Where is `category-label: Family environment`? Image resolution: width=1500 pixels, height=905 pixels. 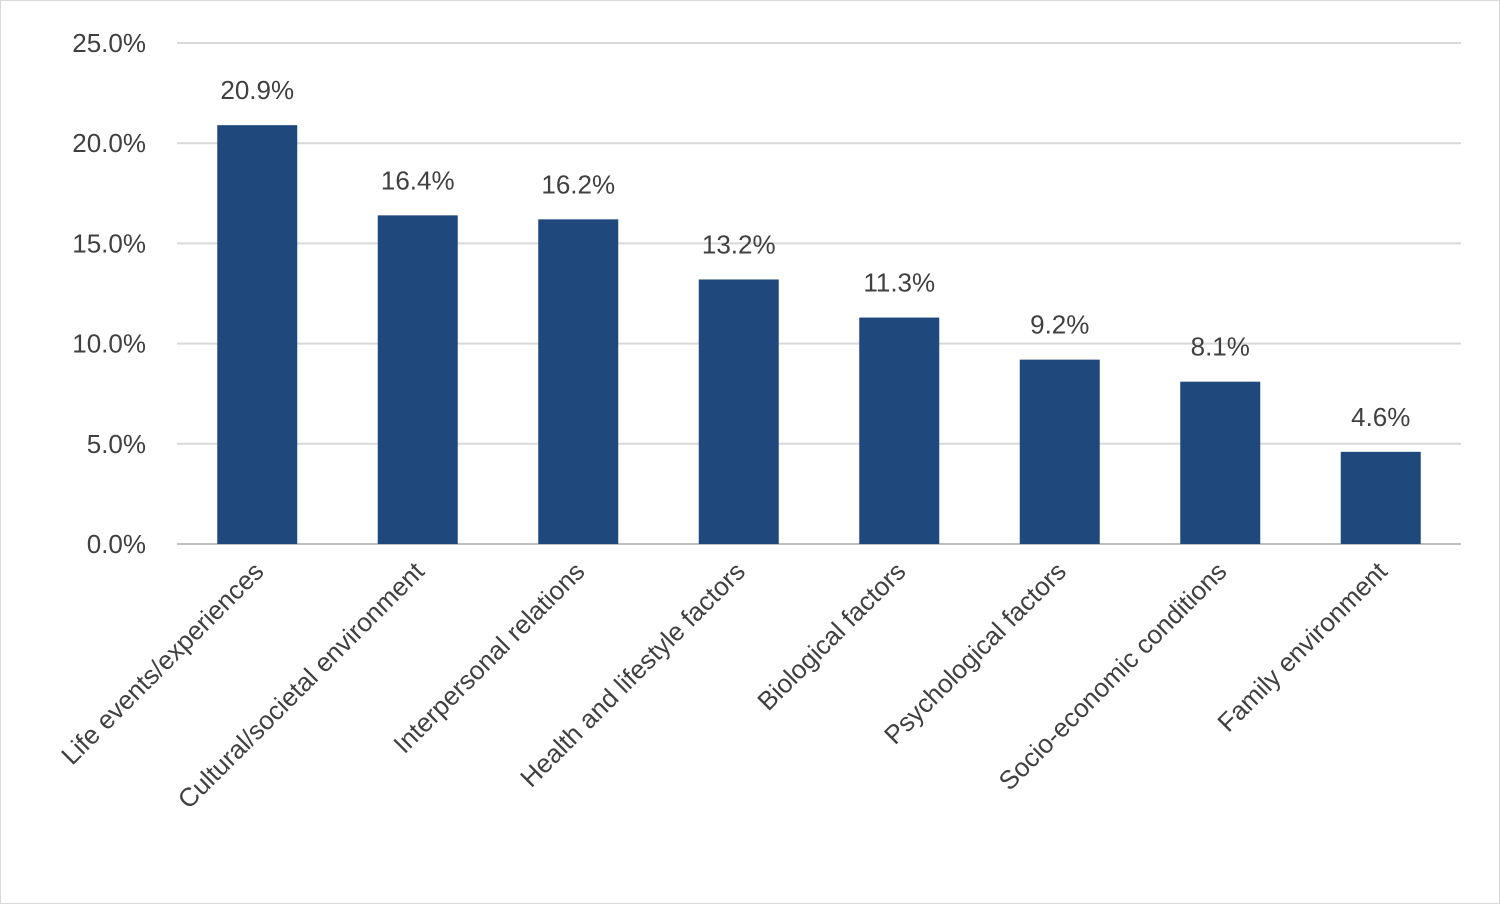
category-label: Family environment is located at coordinates (1302, 646).